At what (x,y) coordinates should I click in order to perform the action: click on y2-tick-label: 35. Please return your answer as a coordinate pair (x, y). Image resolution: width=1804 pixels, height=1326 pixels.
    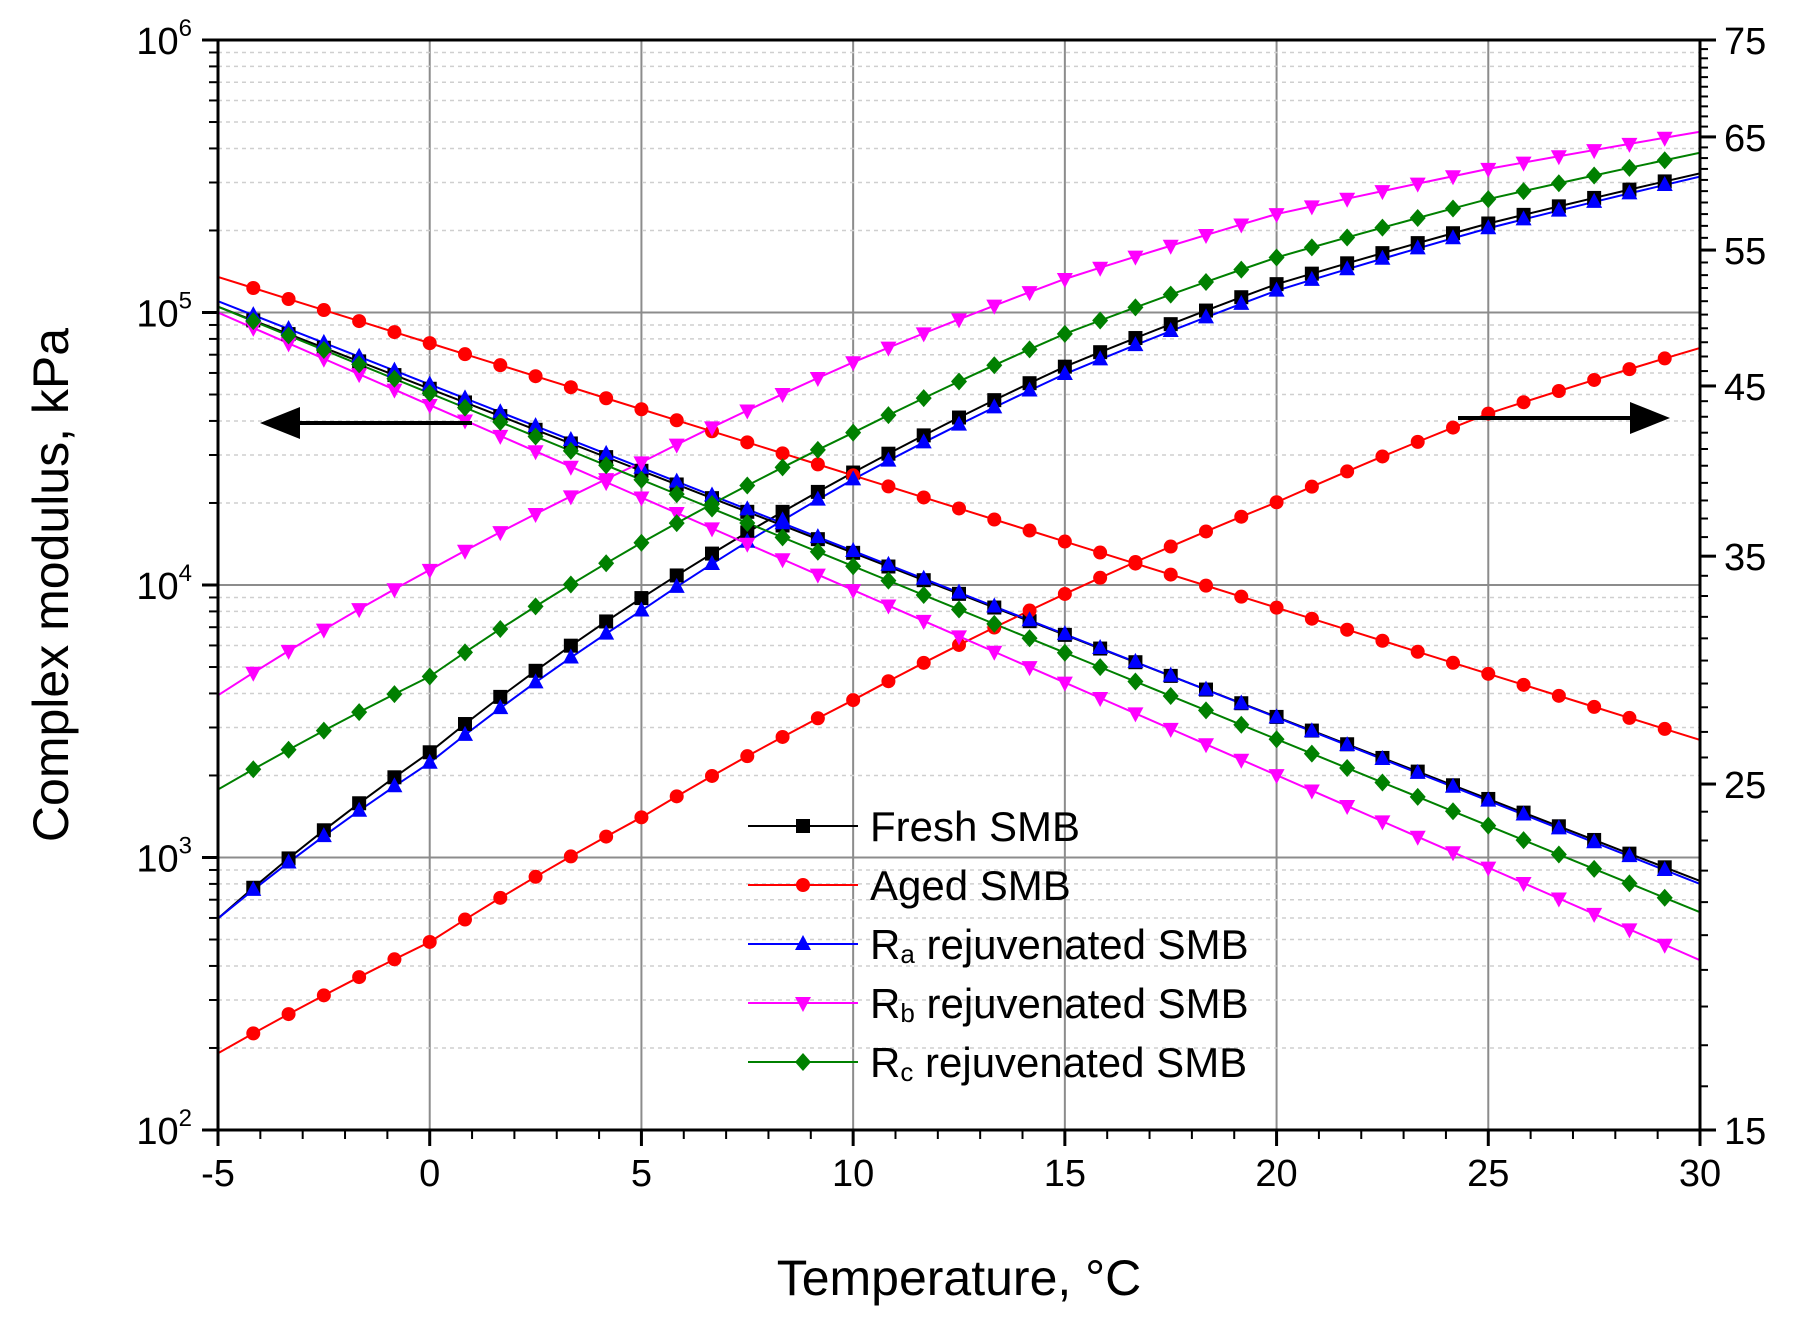
    Looking at the image, I should click on (1745, 558).